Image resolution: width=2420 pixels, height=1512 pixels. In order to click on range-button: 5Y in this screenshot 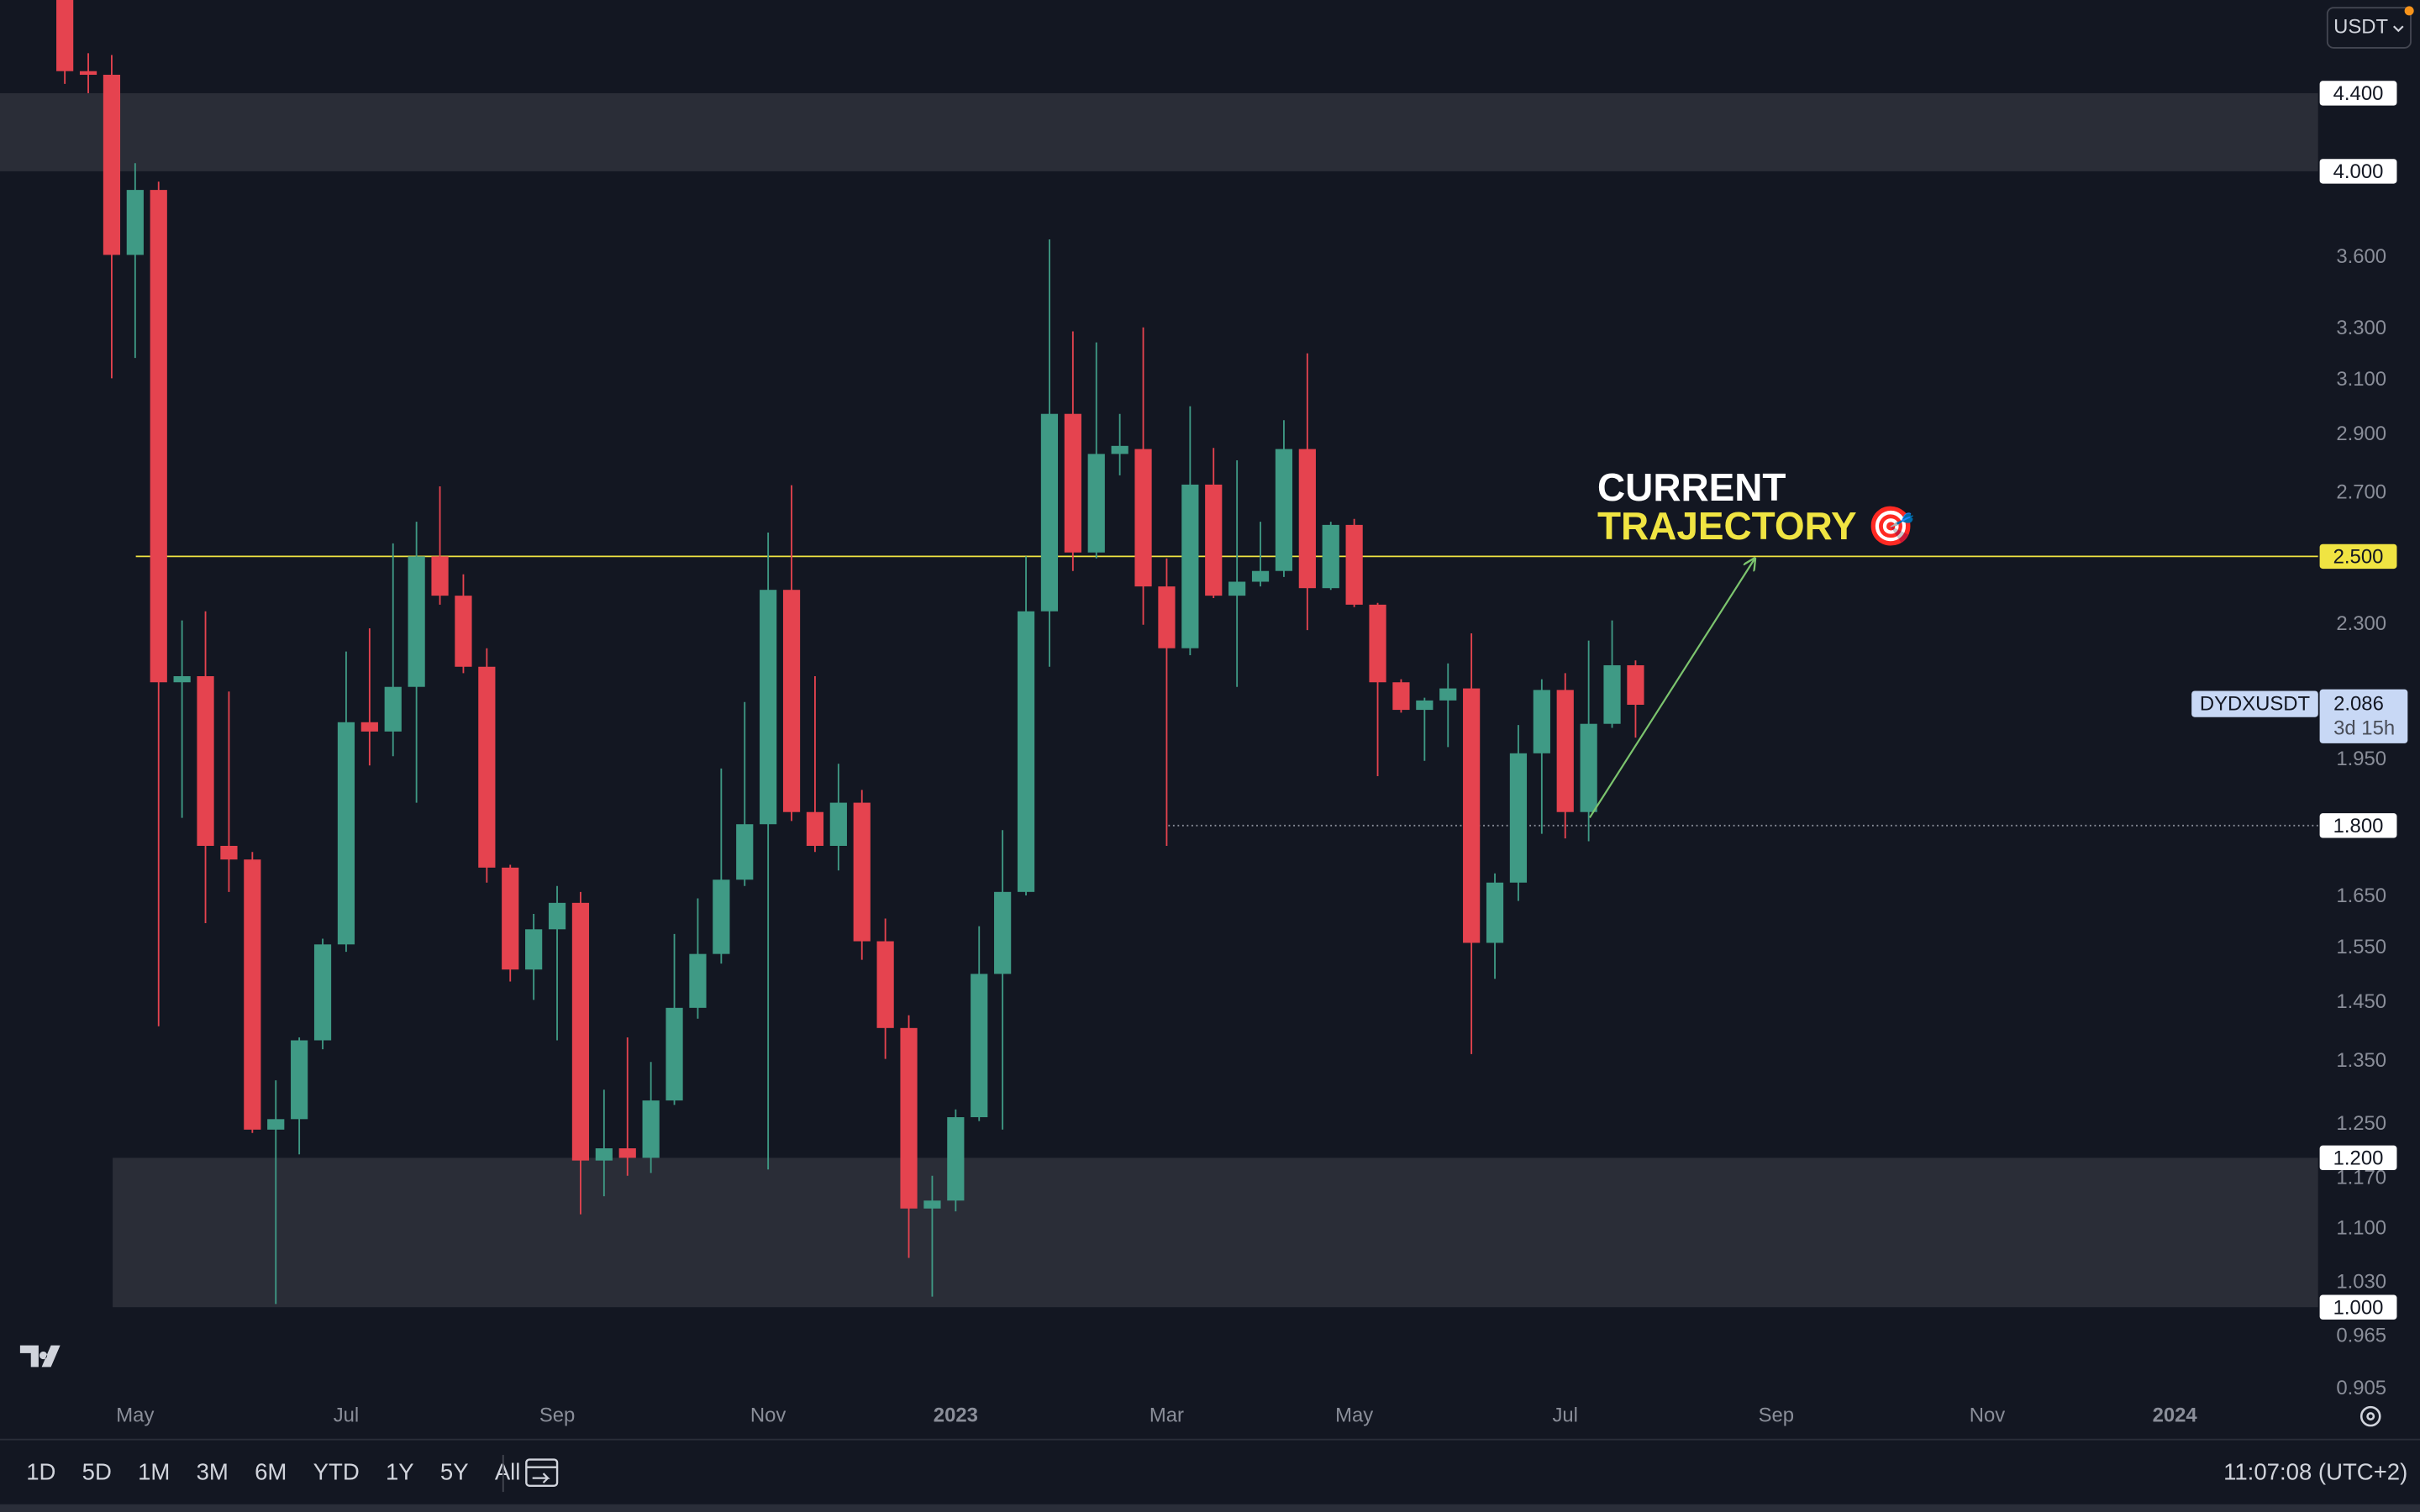, I will do `click(454, 1471)`.